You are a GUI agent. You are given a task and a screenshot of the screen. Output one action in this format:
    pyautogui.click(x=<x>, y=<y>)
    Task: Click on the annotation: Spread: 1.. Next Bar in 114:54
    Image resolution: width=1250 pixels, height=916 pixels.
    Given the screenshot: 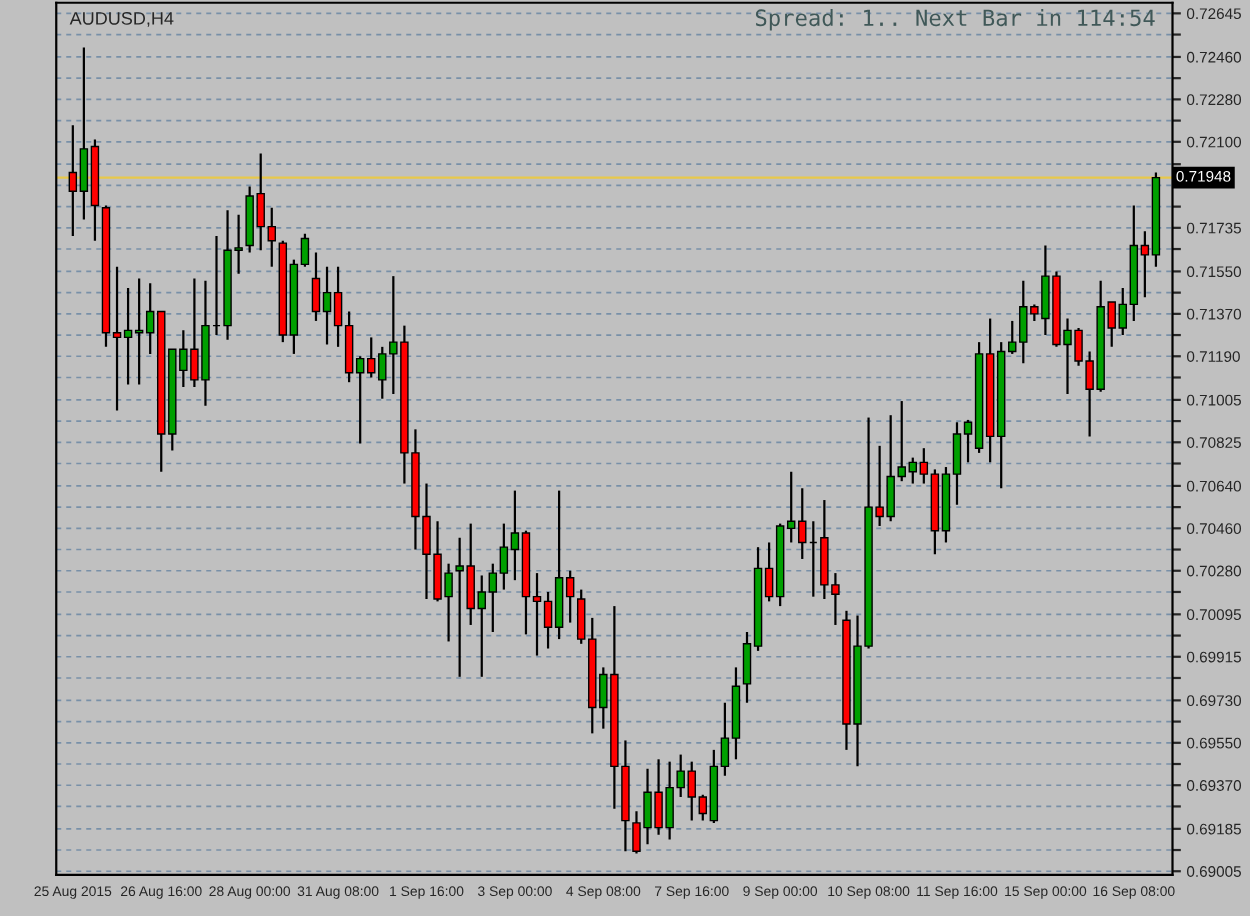 What is the action you would take?
    pyautogui.click(x=955, y=19)
    